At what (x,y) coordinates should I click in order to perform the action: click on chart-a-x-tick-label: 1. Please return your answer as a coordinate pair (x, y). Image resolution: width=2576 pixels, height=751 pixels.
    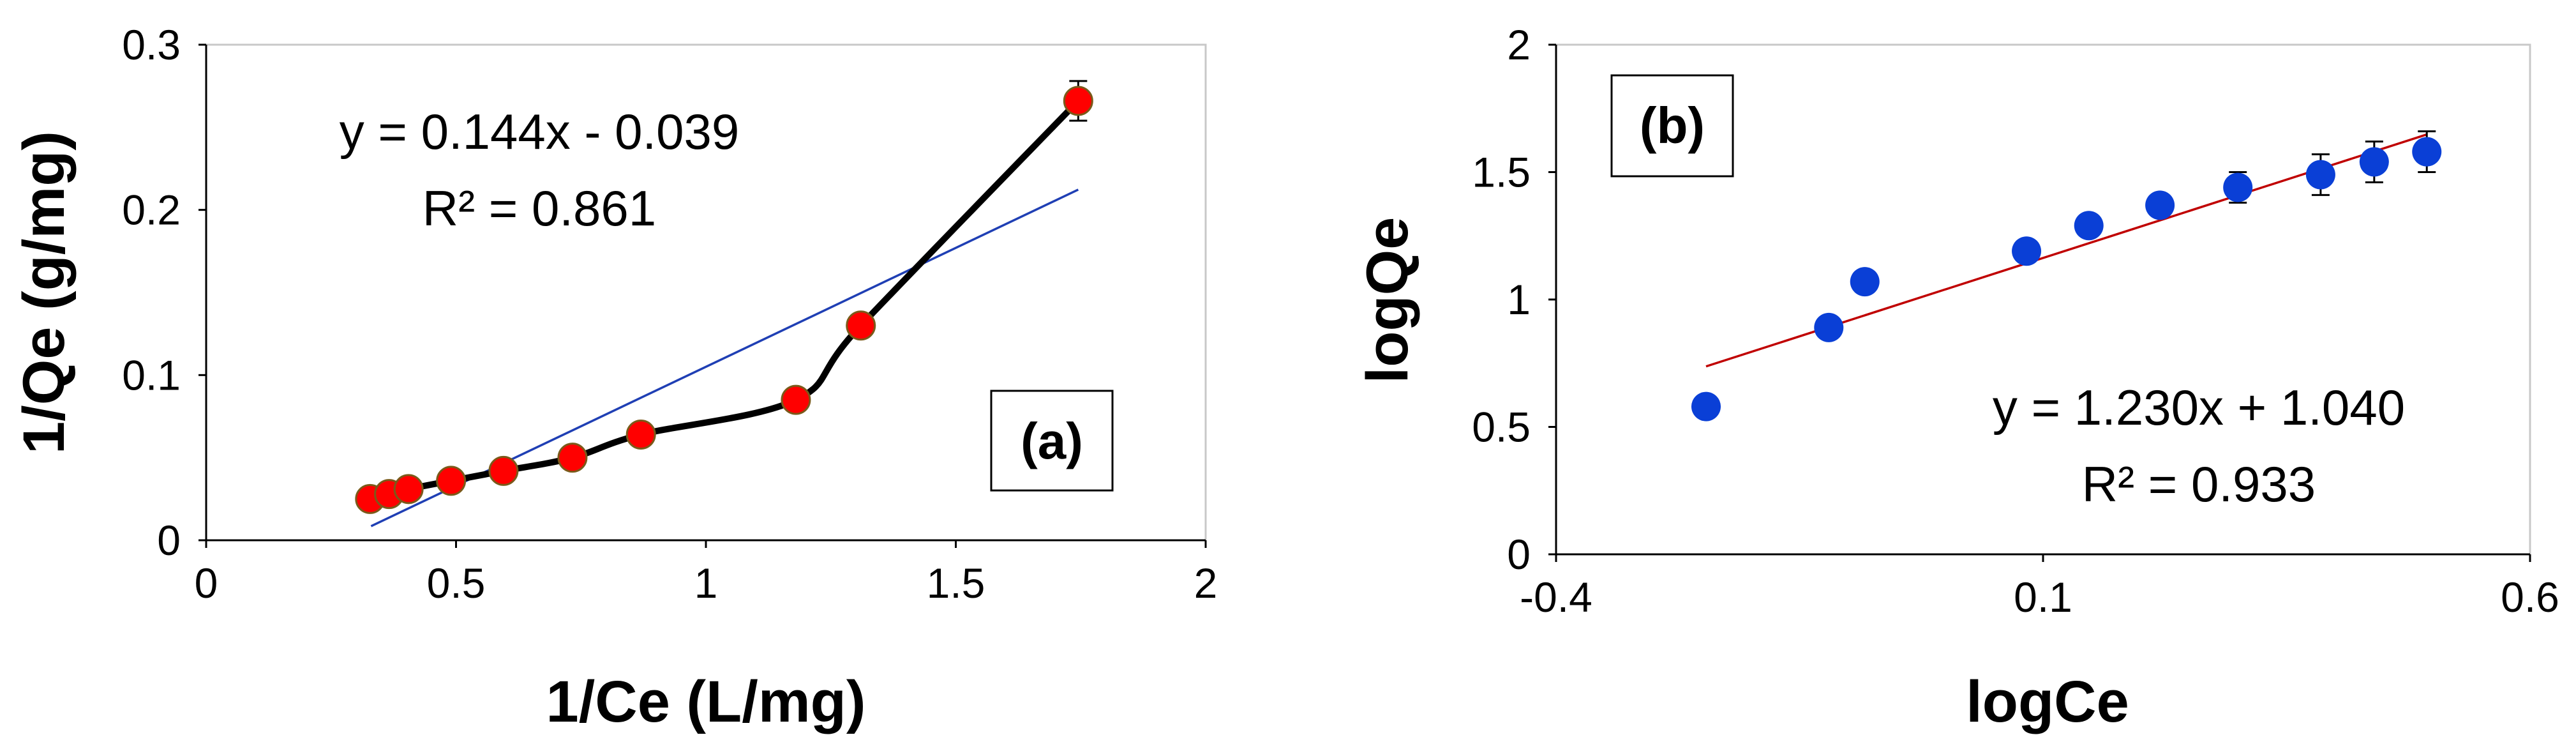
    Looking at the image, I should click on (706, 583).